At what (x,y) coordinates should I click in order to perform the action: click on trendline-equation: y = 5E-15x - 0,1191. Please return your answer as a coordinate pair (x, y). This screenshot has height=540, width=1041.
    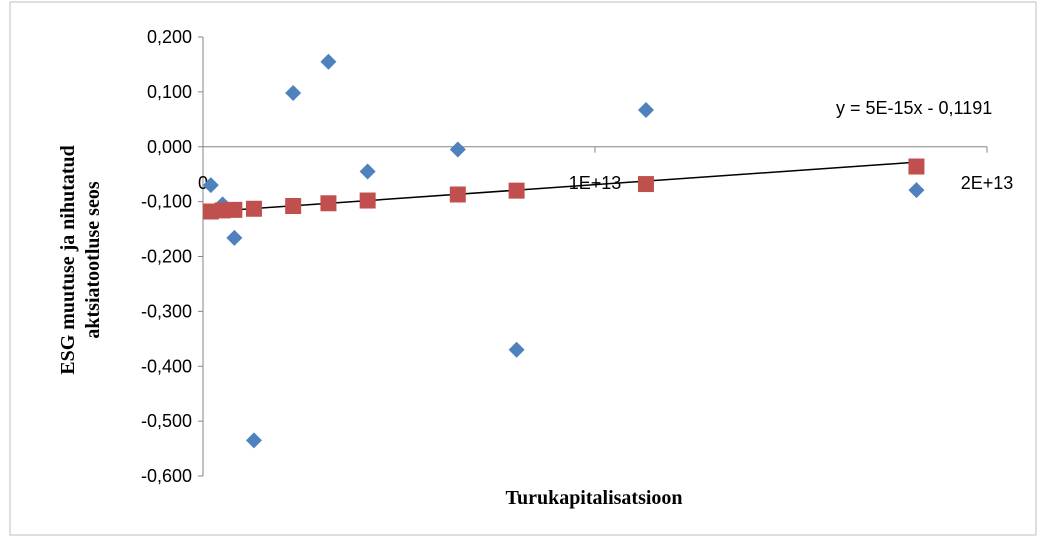
    Looking at the image, I should click on (914, 108).